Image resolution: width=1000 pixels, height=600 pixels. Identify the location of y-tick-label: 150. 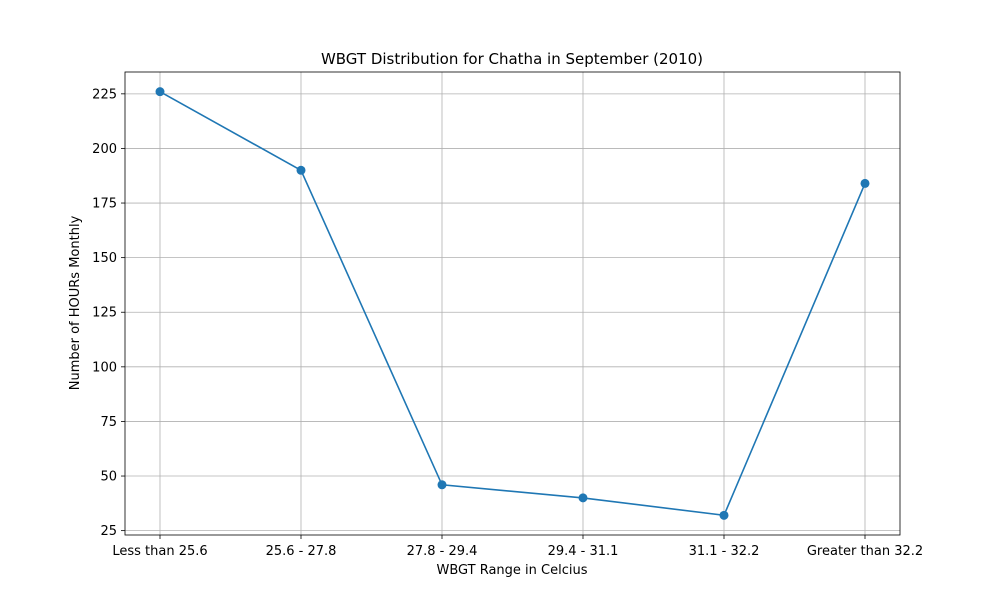
(104, 258).